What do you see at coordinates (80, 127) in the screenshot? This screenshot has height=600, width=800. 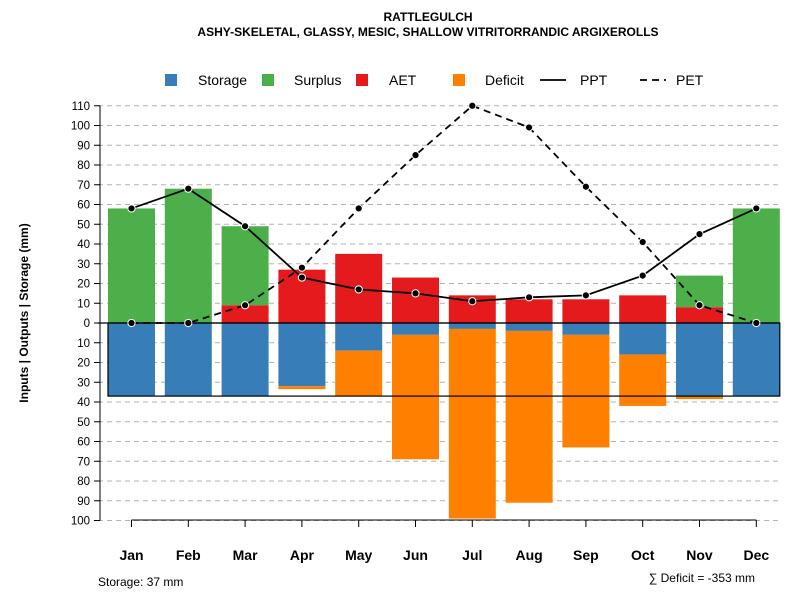 I see `y-tick-label: 100` at bounding box center [80, 127].